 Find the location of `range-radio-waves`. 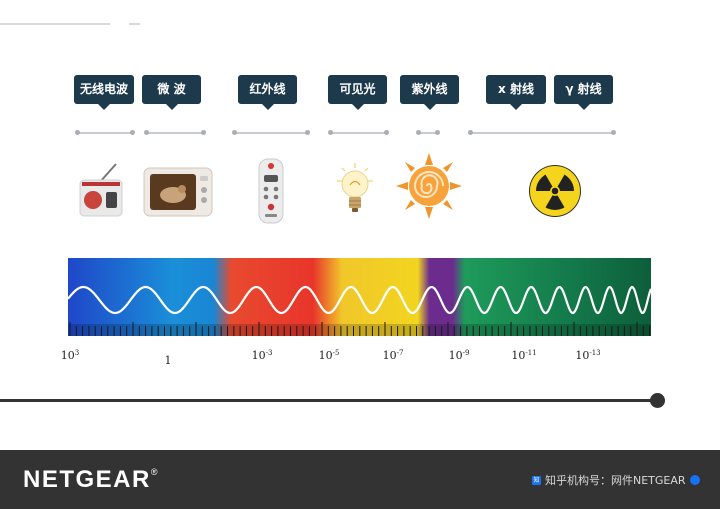

range-radio-waves is located at coordinates (105, 132).